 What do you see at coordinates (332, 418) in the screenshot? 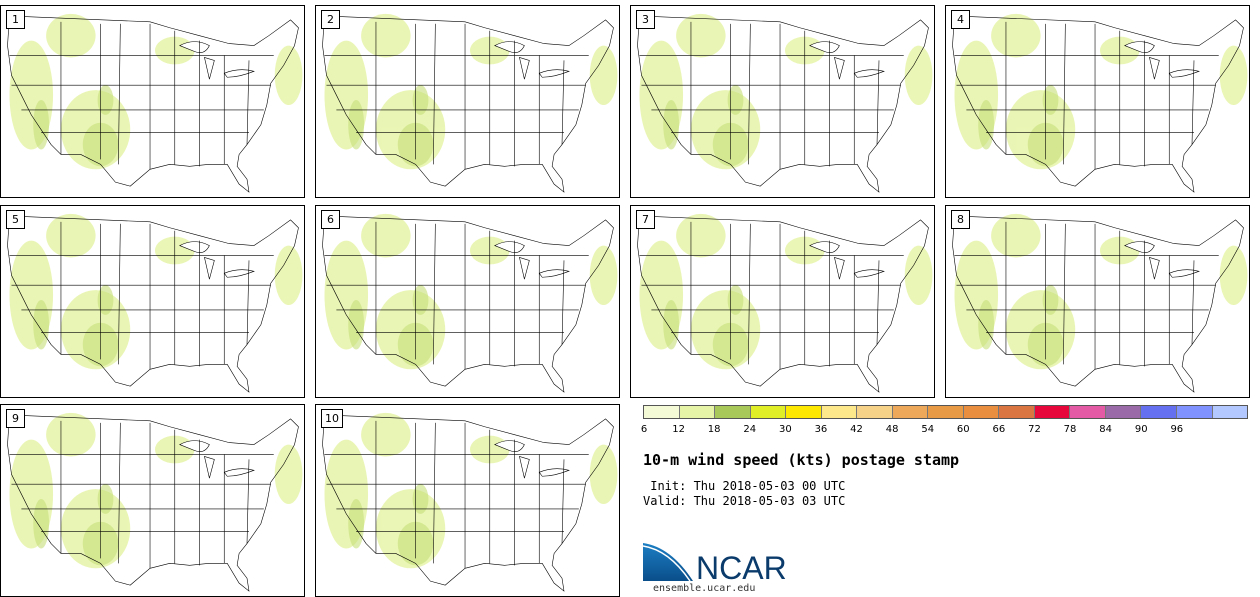
I see `member-label: 10` at bounding box center [332, 418].